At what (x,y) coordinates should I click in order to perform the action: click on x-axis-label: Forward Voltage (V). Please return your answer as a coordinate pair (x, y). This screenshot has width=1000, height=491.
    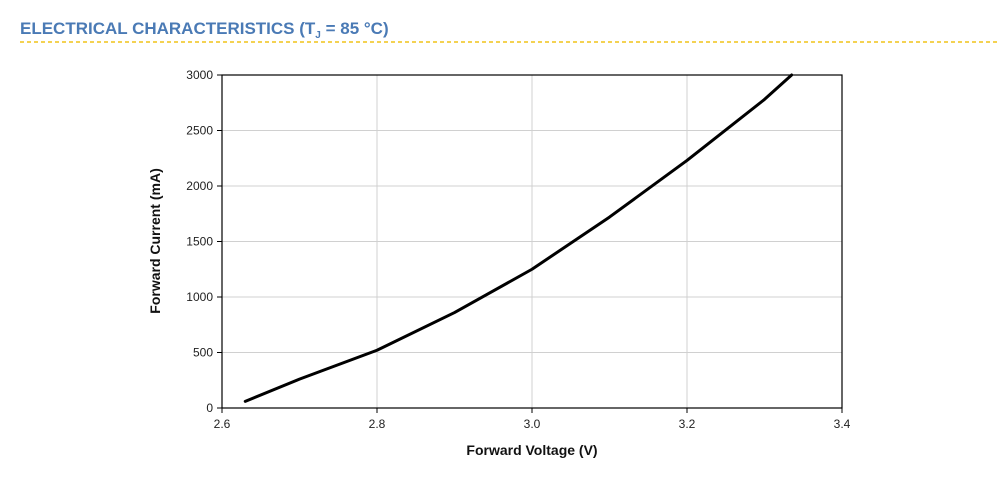
    Looking at the image, I should click on (531, 450).